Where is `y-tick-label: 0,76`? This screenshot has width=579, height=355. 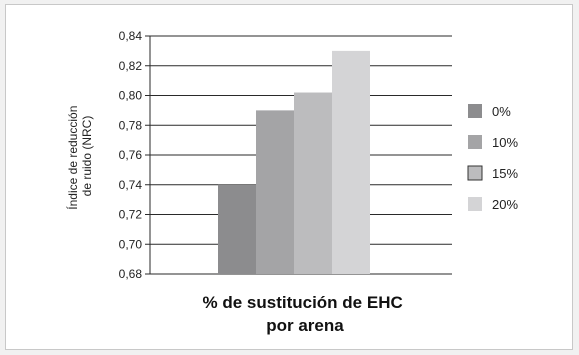
y-tick-label: 0,76 is located at coordinates (131, 155).